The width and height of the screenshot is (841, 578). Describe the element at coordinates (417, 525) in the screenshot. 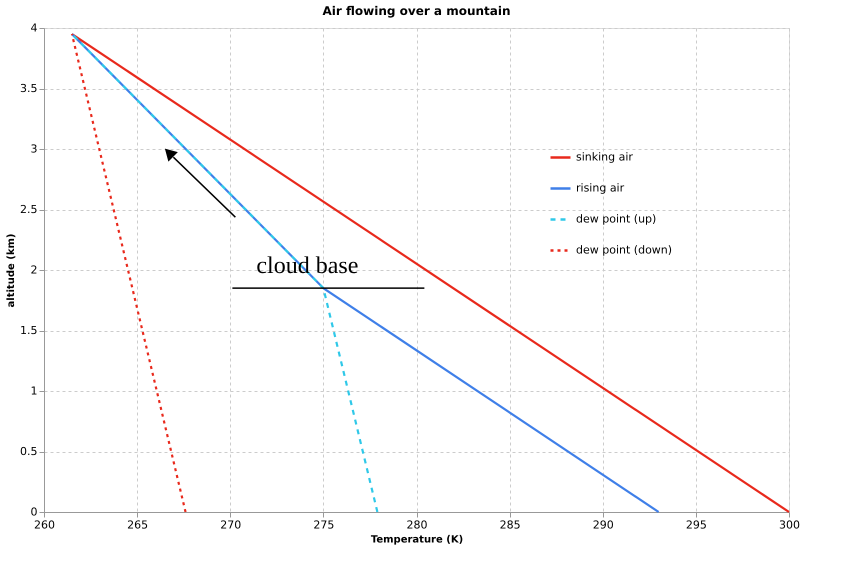

I see `x-tick-label: 280` at that location.